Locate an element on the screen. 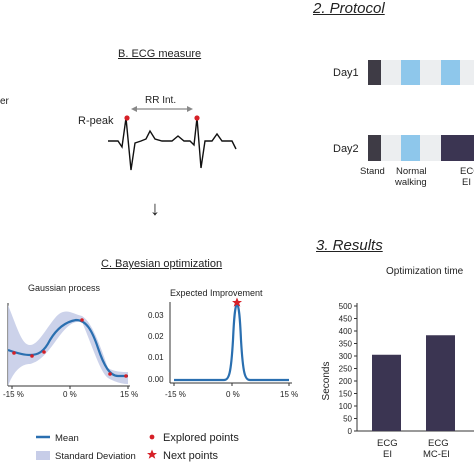 The width and height of the screenshot is (474, 474). results-title: 3. Results is located at coordinates (349, 245).